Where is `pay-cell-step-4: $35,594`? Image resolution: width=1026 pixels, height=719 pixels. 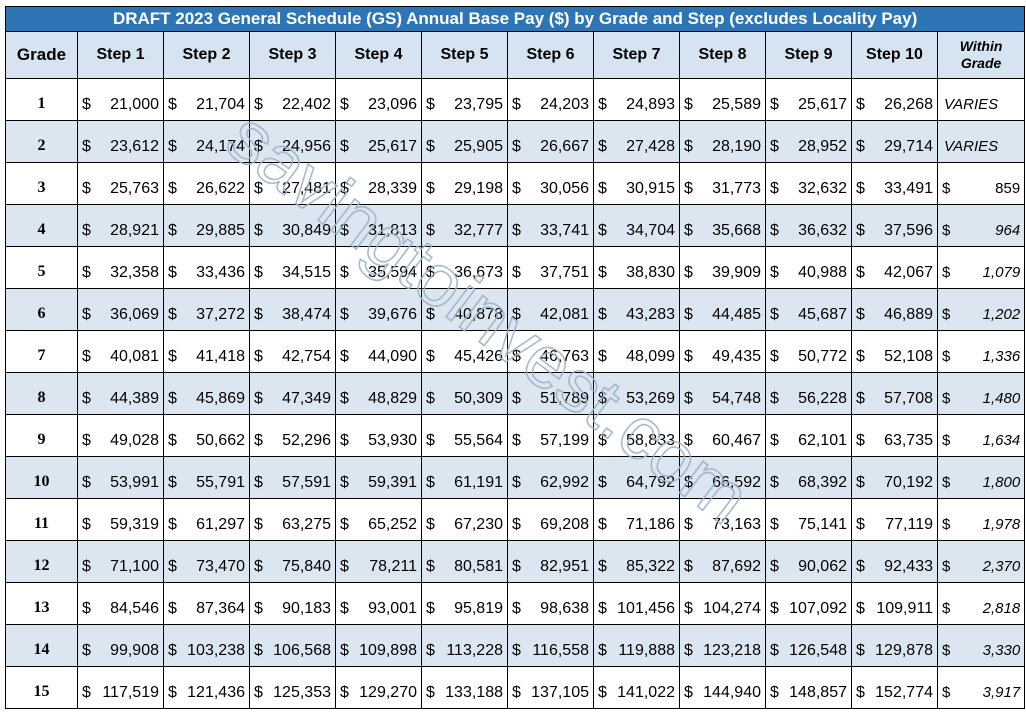 pay-cell-step-4: $35,594 is located at coordinates (378, 267).